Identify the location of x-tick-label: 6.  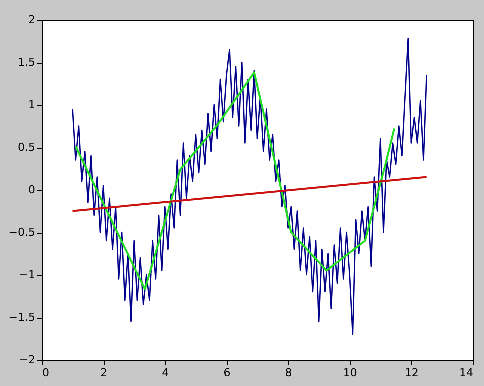
(227, 373).